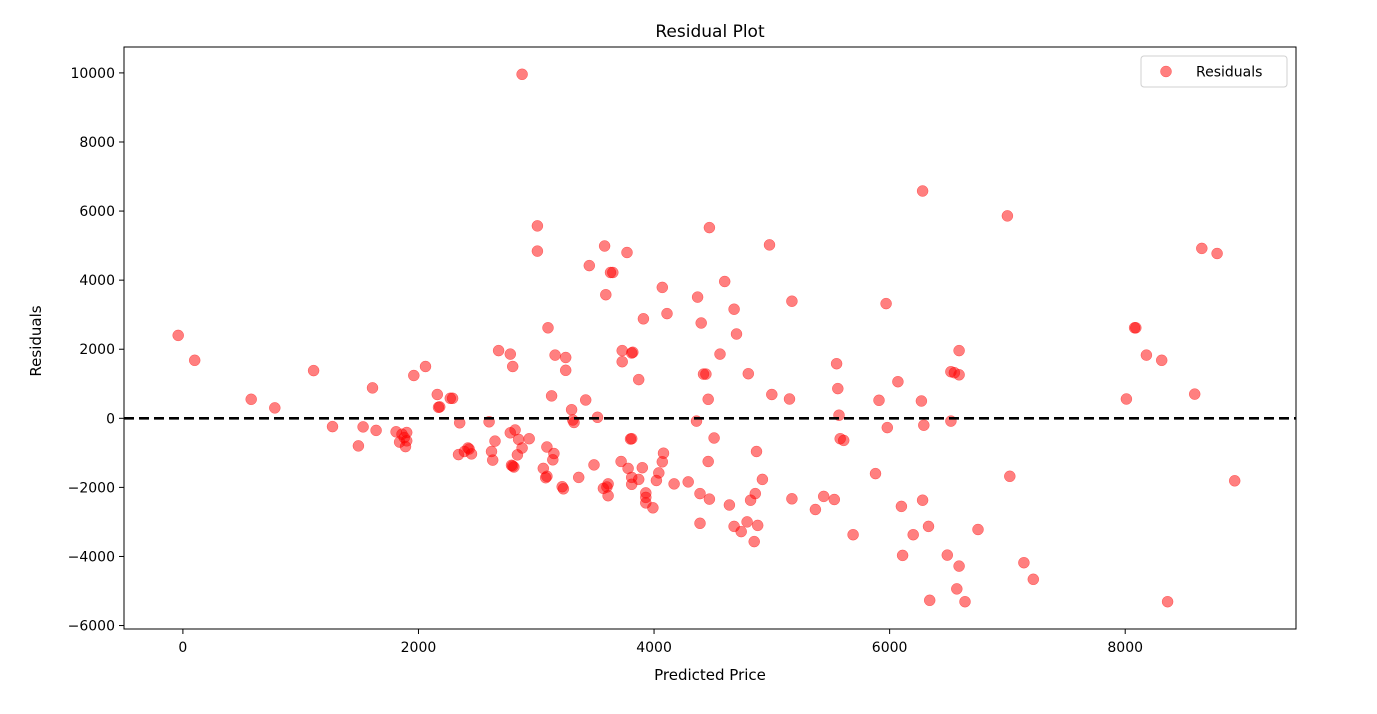 The width and height of the screenshot is (1377, 714). Describe the element at coordinates (97, 212) in the screenshot. I see `y-tick-label: 6000` at that location.